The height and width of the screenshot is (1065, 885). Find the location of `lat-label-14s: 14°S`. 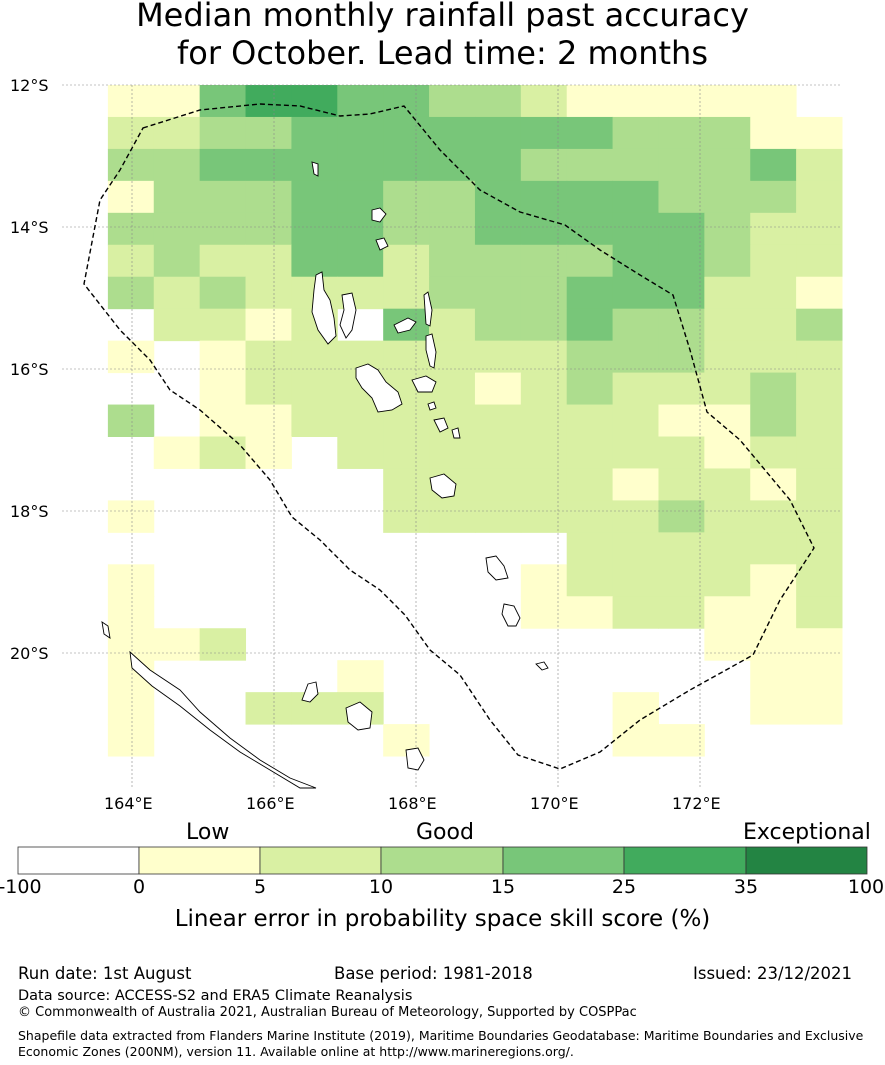

lat-label-14s: 14°S is located at coordinates (29, 227).